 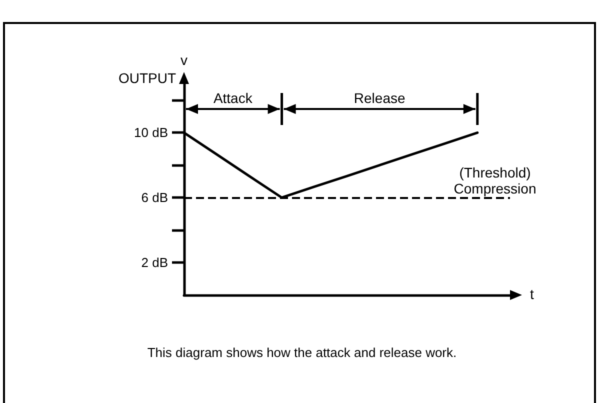 I want to click on annotation: Attack, so click(x=232, y=98).